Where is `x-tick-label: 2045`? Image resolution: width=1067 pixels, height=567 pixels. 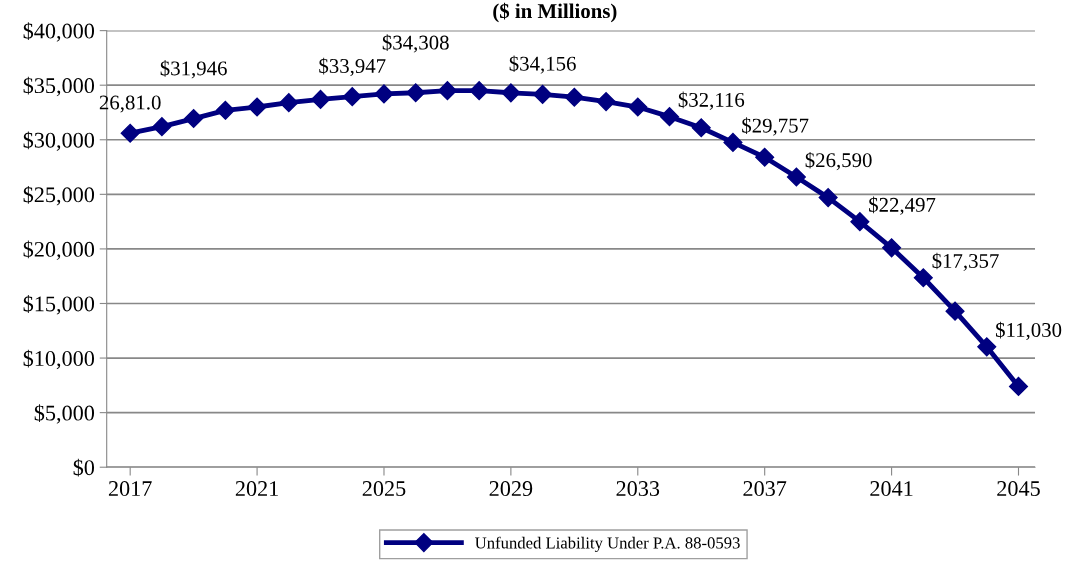
x-tick-label: 2045 is located at coordinates (1018, 489).